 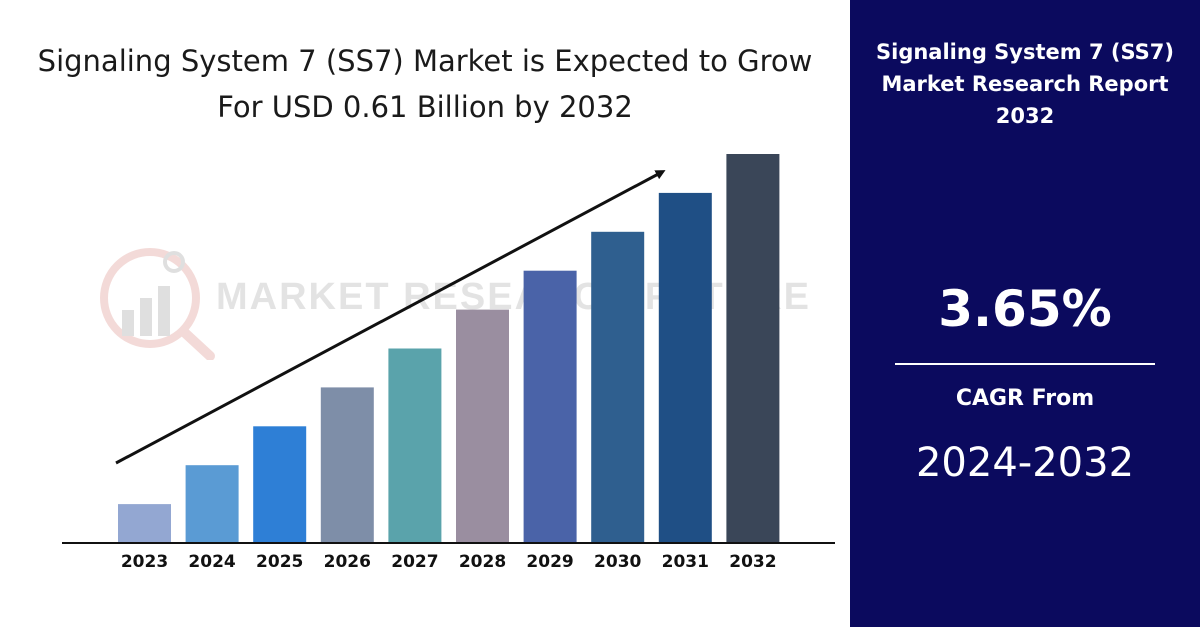 I want to click on x-tick-label-2026: 2026, so click(x=347, y=562).